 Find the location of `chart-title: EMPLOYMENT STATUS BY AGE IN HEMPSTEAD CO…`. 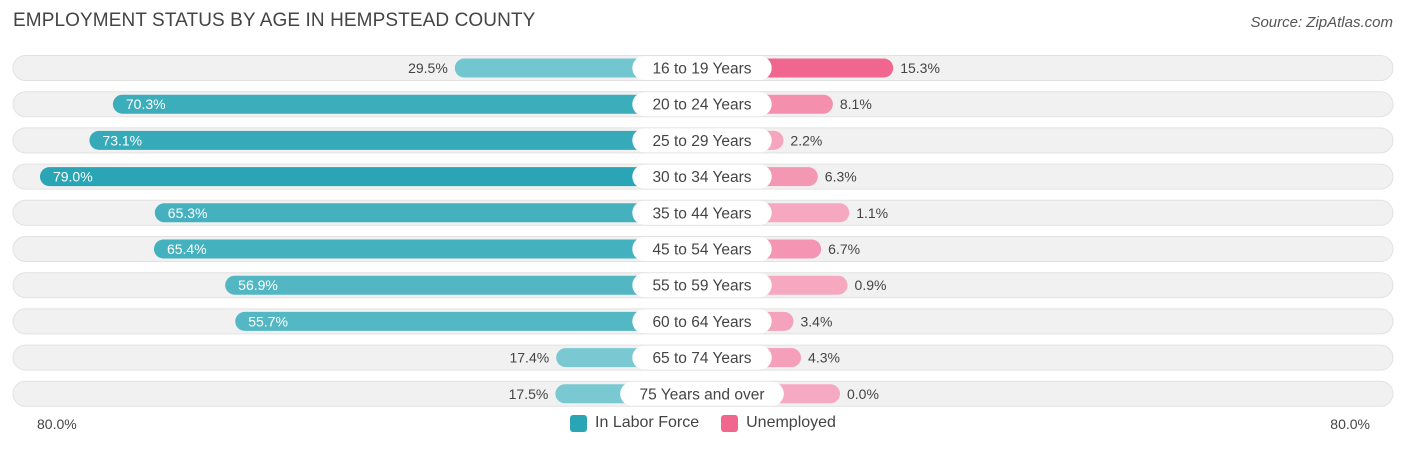

chart-title: EMPLOYMENT STATUS BY AGE IN HEMPSTEAD CO… is located at coordinates (274, 20).